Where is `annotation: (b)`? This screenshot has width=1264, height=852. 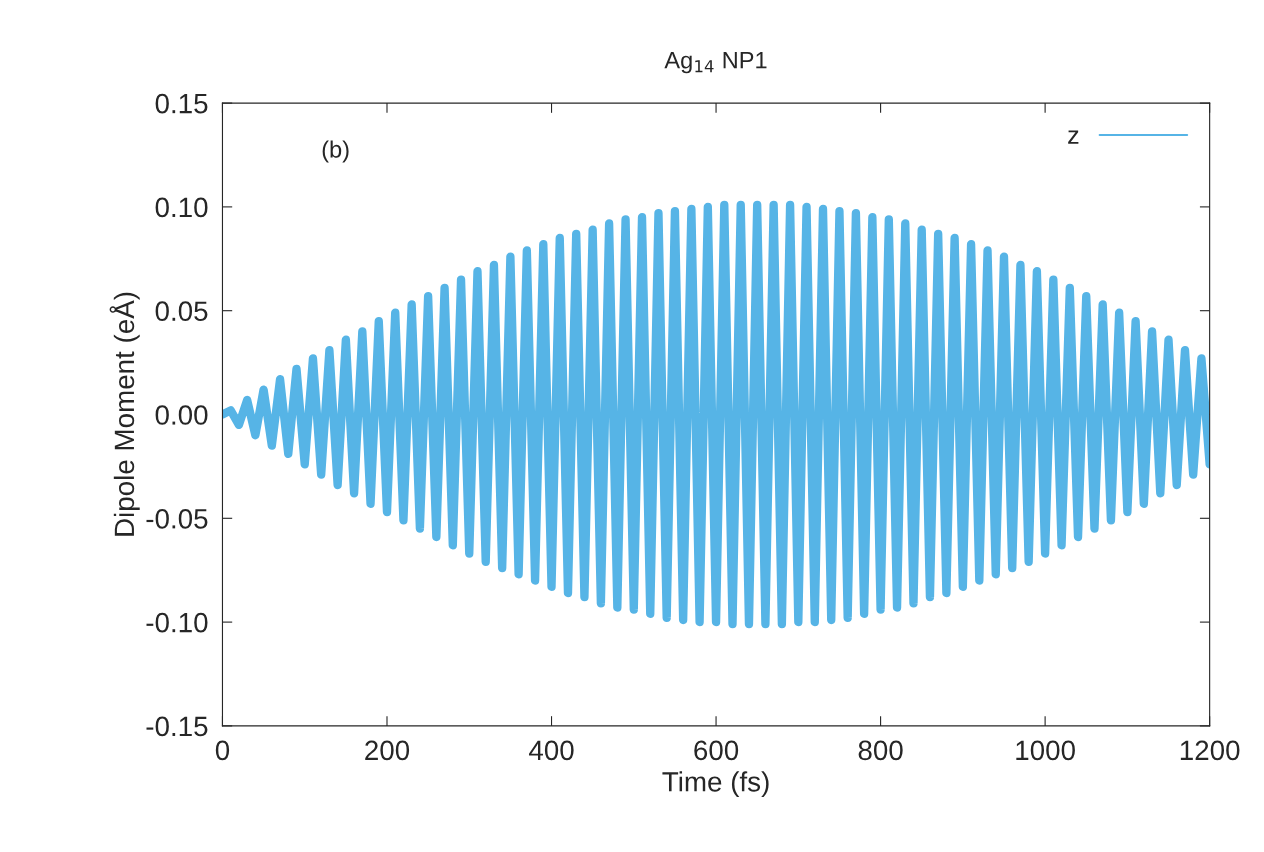
annotation: (b) is located at coordinates (335, 151).